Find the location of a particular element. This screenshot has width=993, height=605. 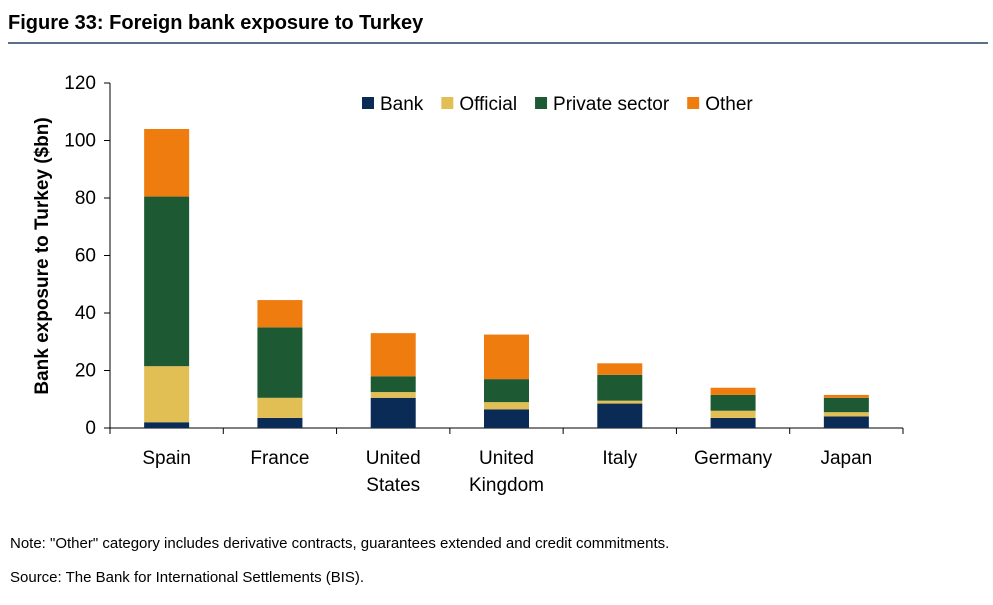

x-tick-label: United States is located at coordinates (393, 472).